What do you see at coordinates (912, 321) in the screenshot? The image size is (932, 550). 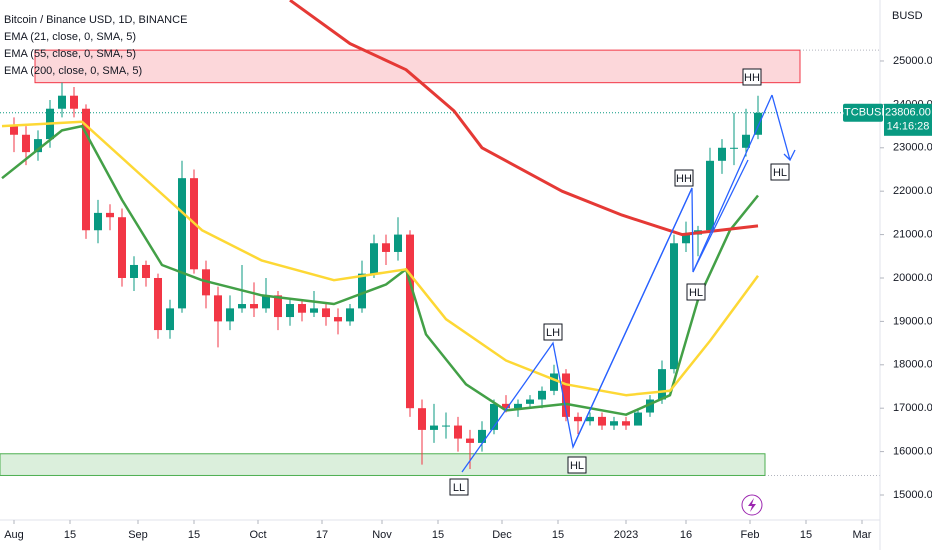 I see `y-tick-label: 19000.00` at bounding box center [912, 321].